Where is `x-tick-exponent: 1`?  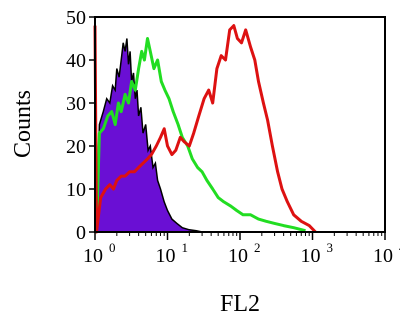
x-tick-exponent: 1 is located at coordinates (185, 247).